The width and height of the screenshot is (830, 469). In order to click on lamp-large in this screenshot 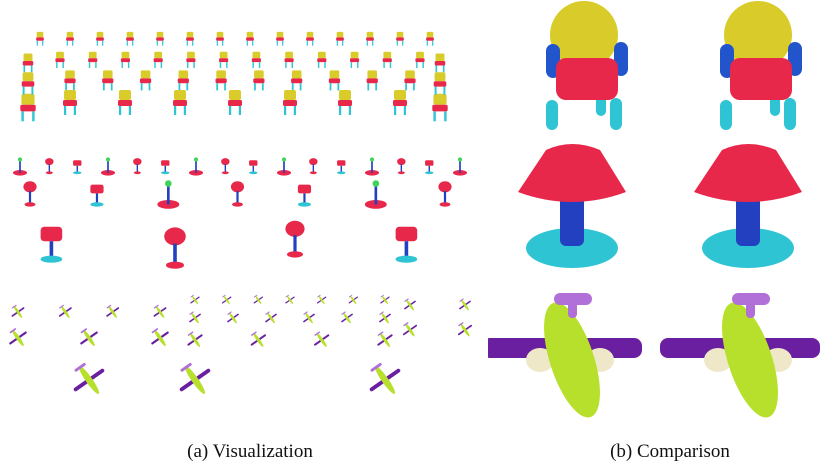, I will do `click(748, 206)`.